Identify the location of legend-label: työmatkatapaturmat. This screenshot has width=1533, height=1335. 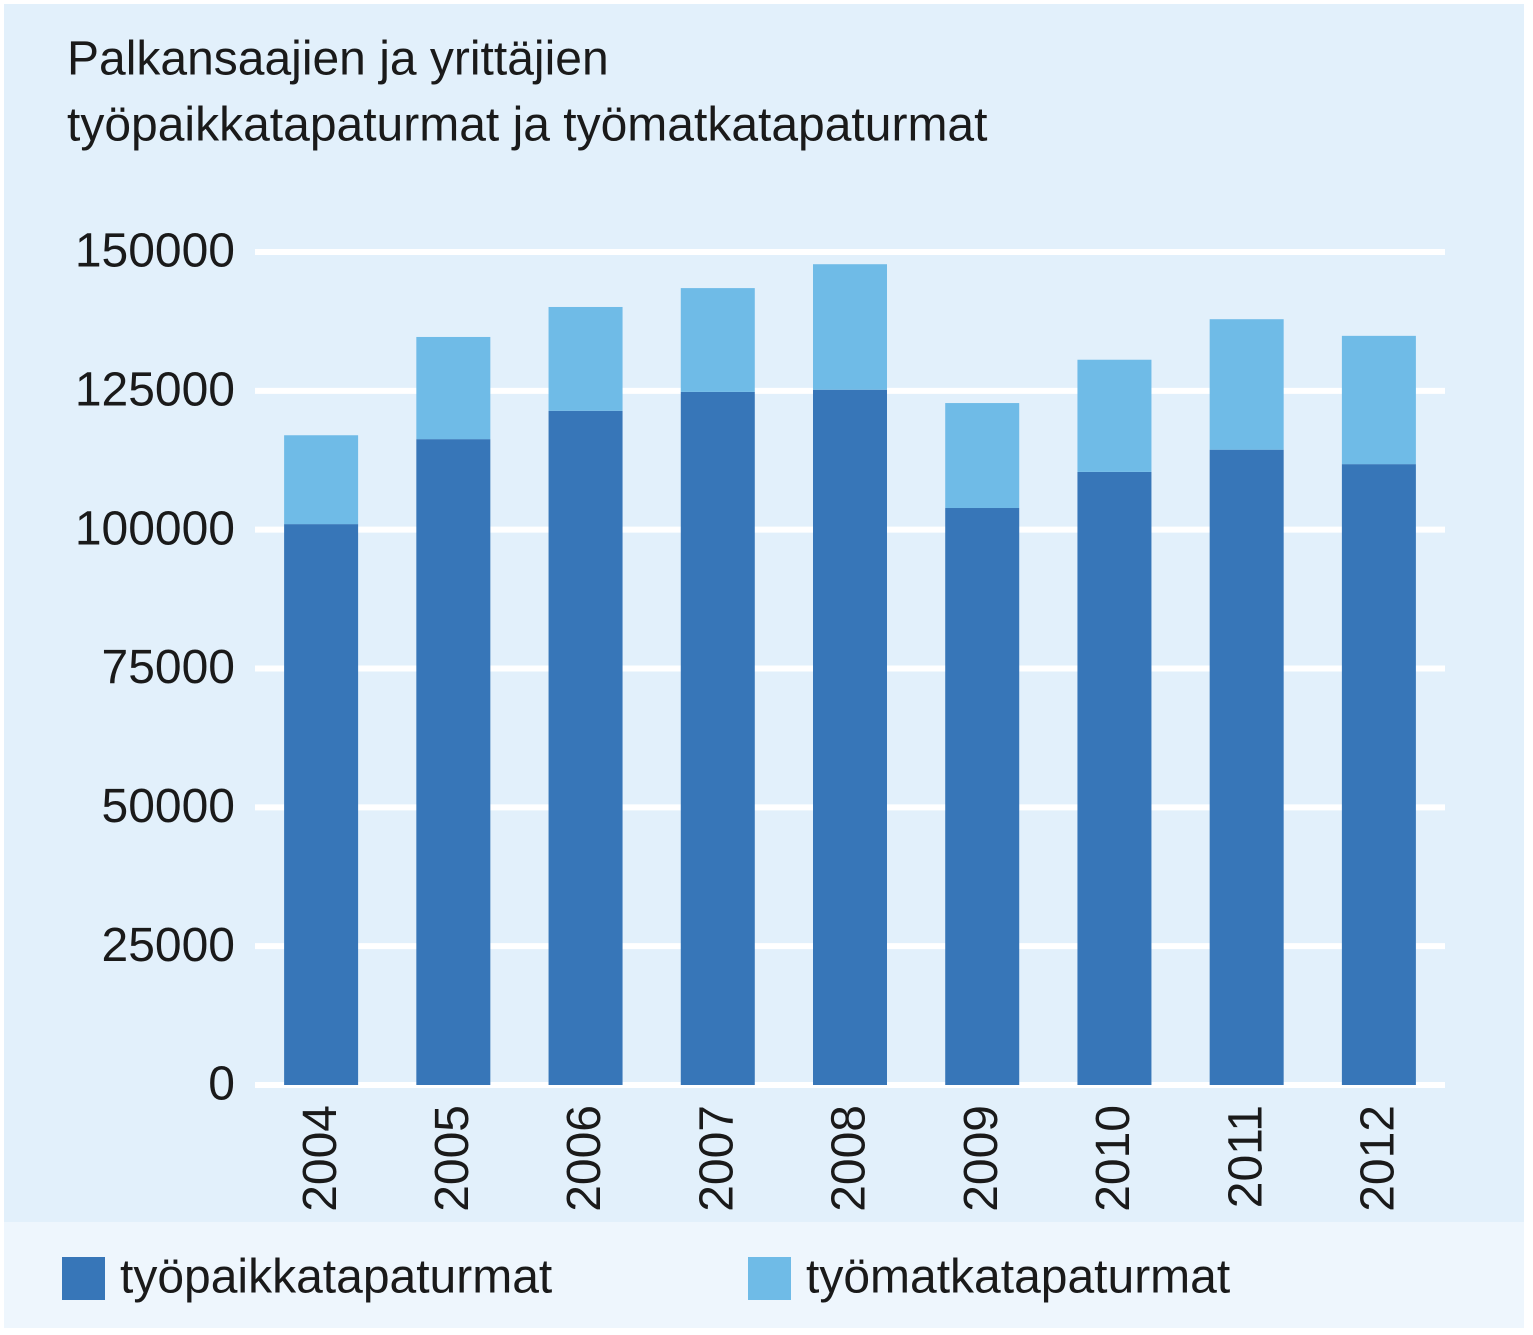
(1018, 1277).